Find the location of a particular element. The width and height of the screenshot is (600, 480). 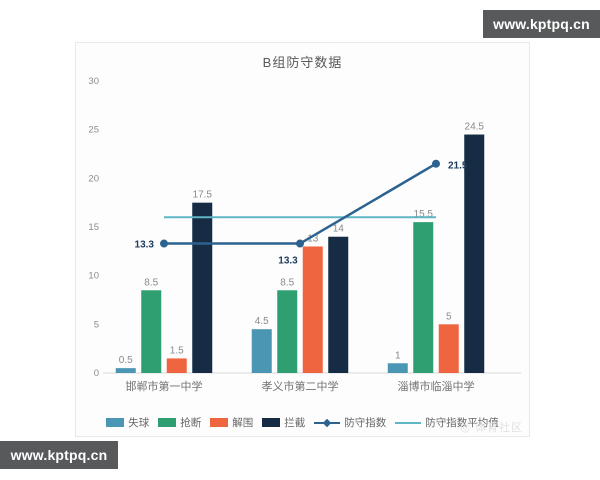

community-watermark: ◎ 体育社区 is located at coordinates (491, 428).